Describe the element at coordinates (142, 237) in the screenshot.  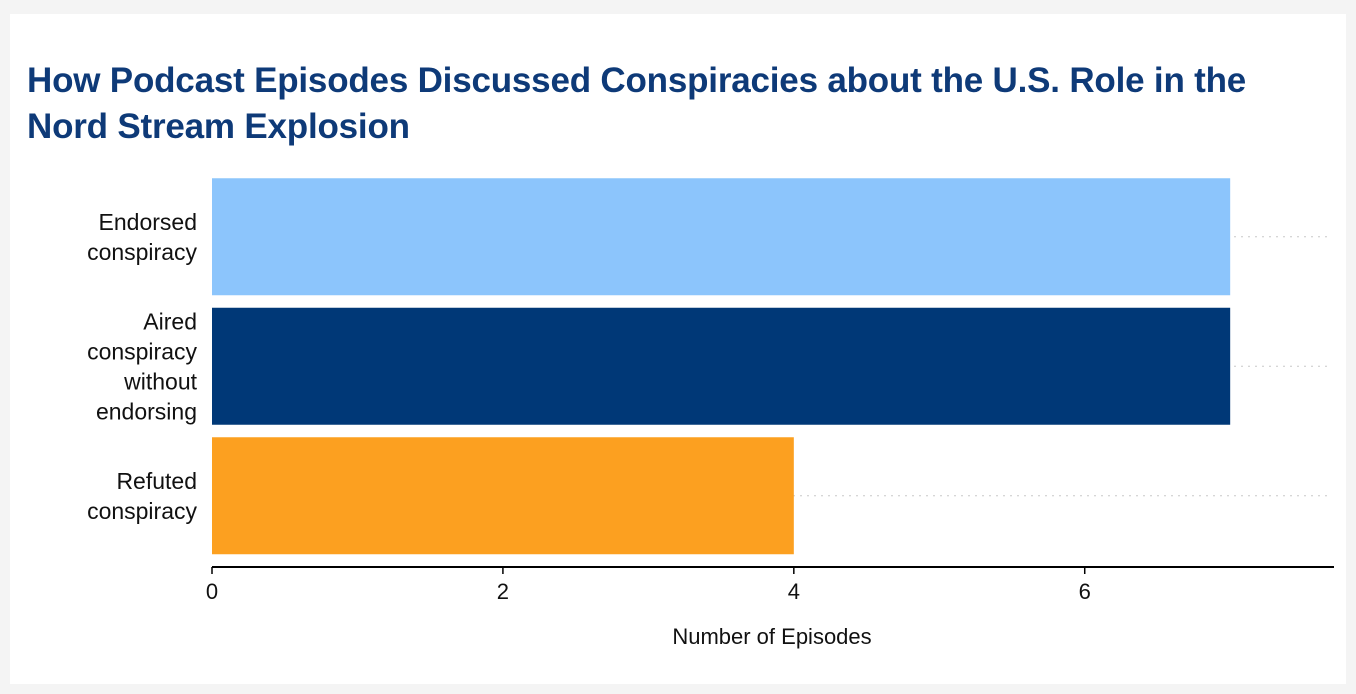
I see `category-label: Endorsed conspiracy` at that location.